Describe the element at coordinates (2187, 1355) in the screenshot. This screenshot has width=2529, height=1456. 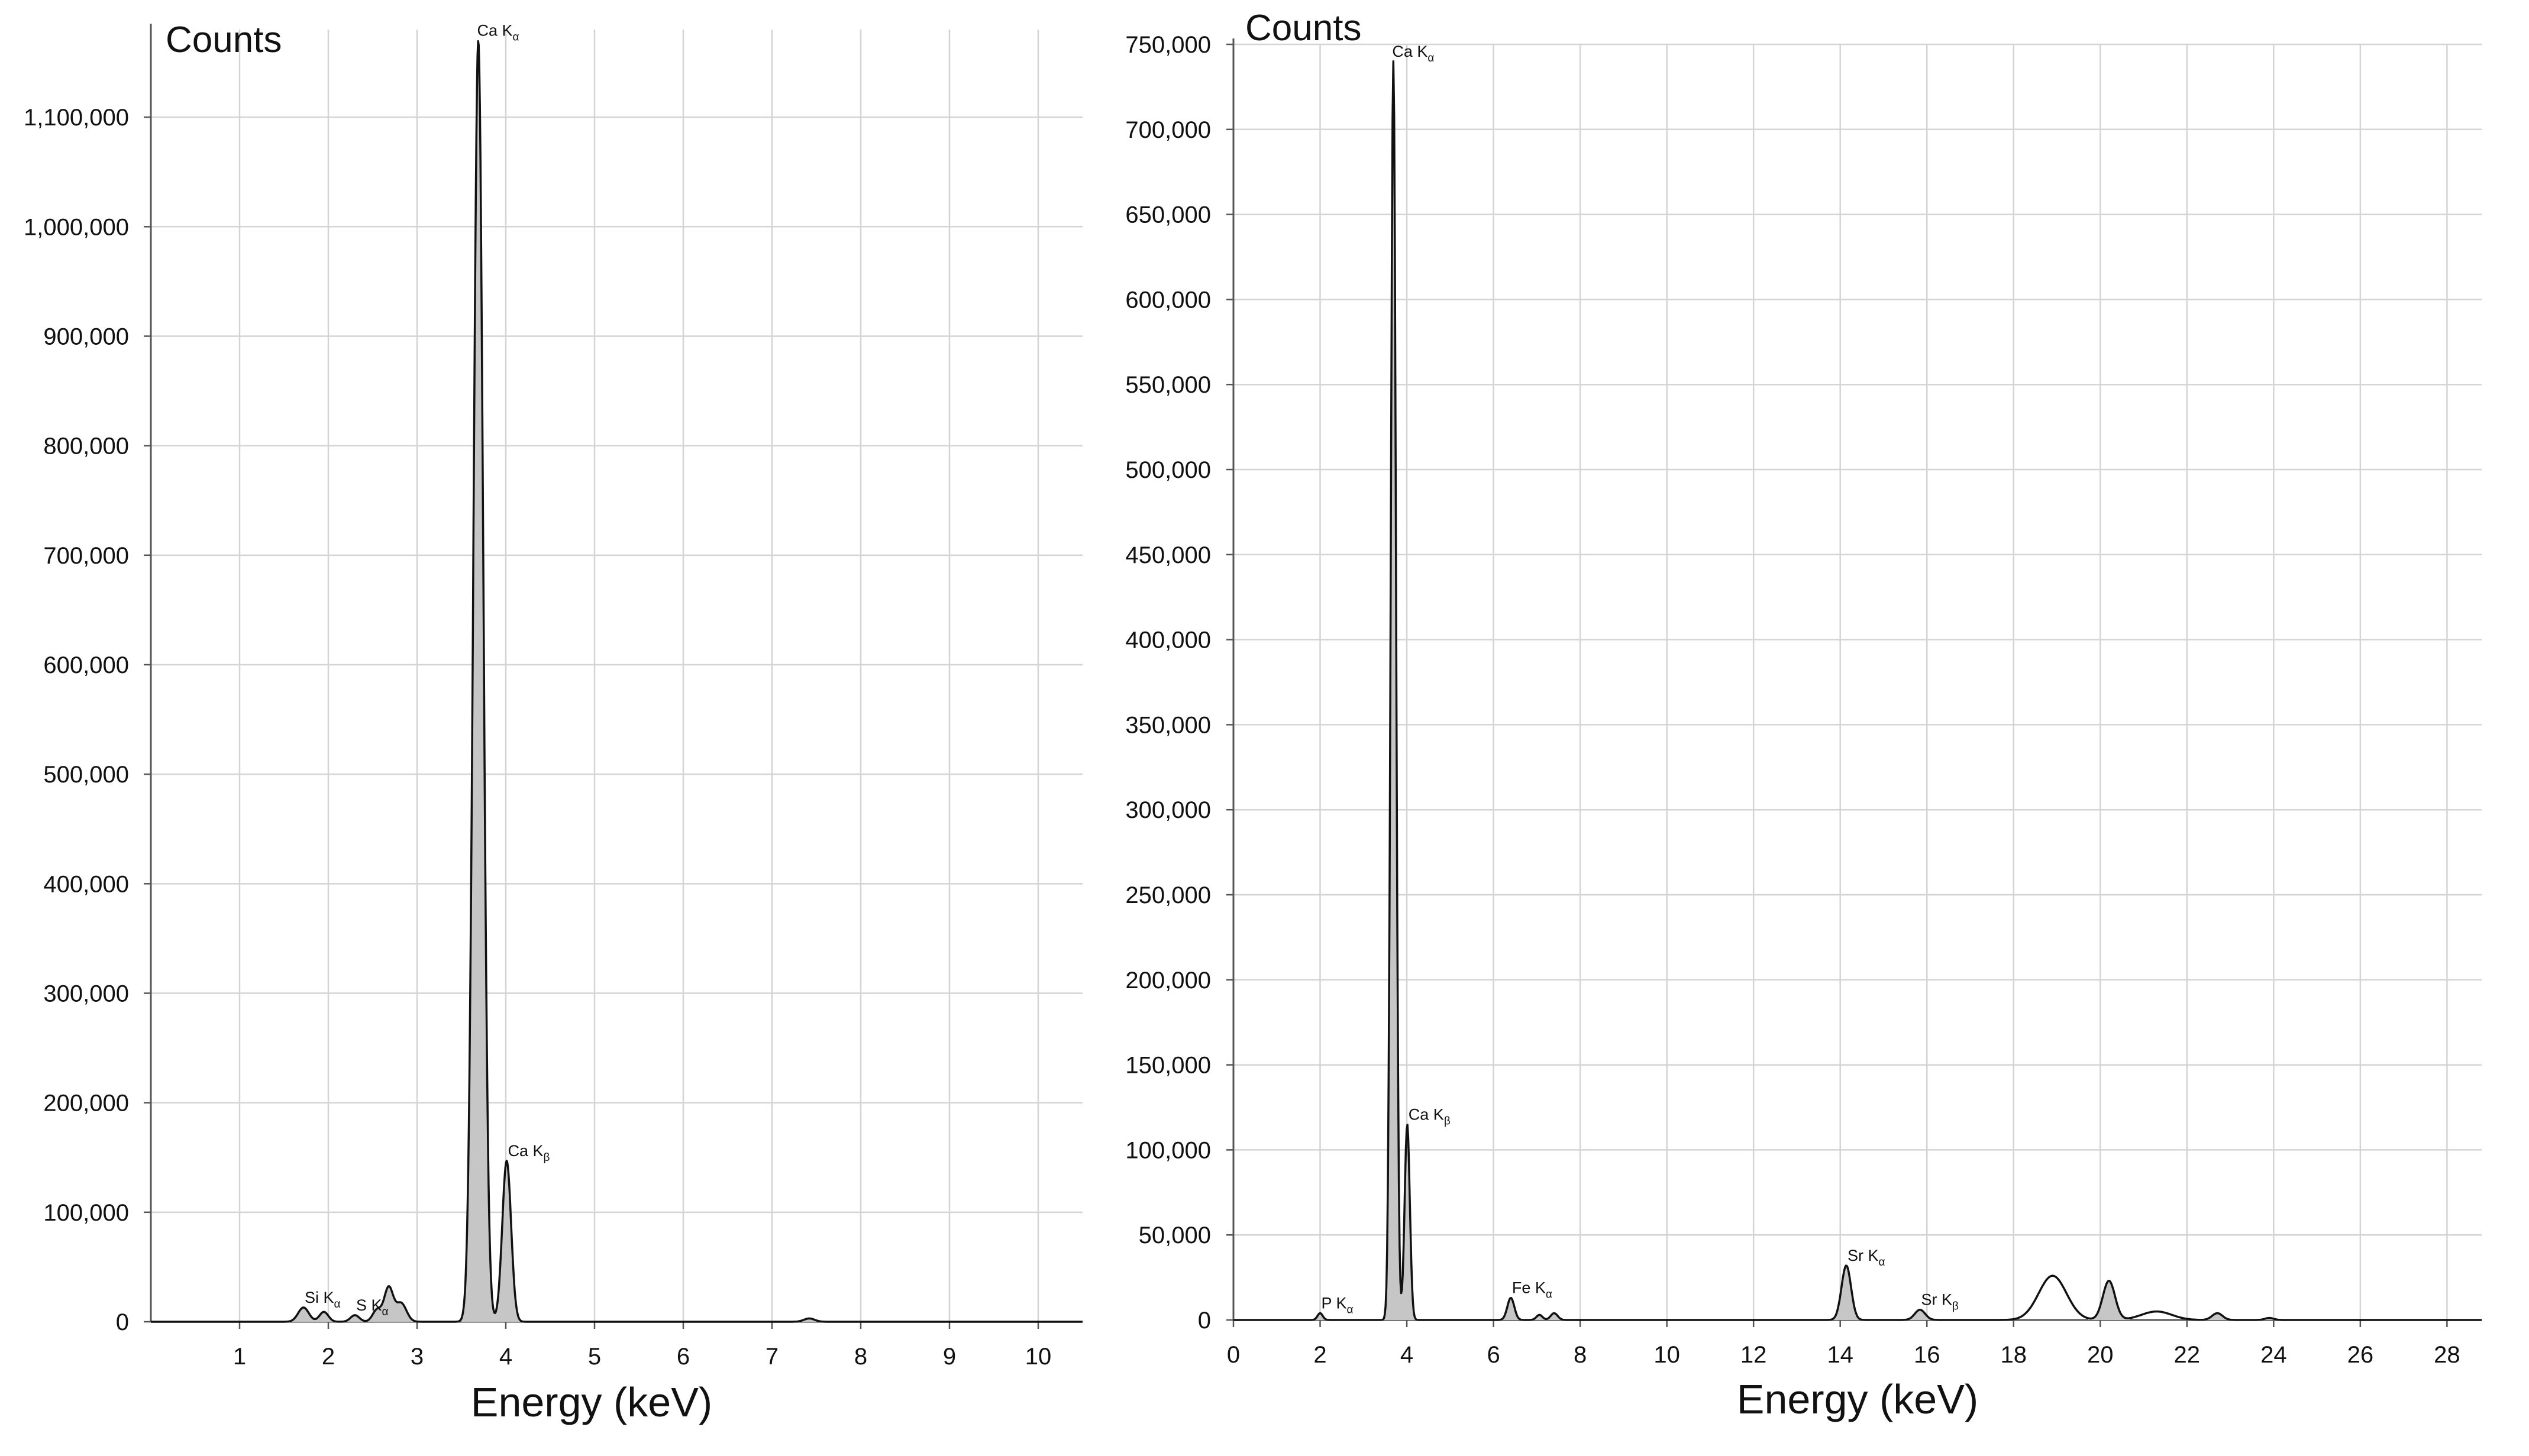
I see `x-tick-label: 22` at that location.